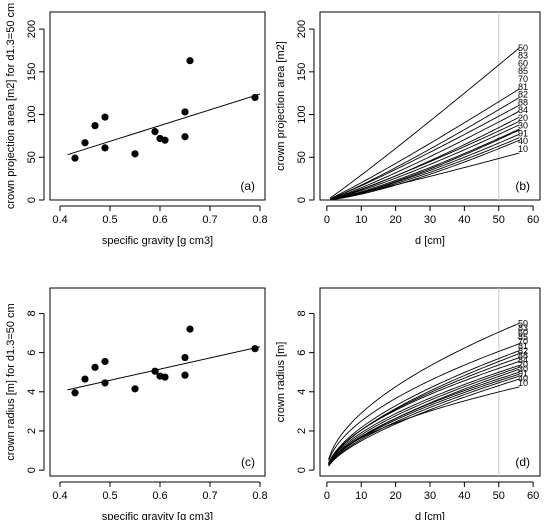 The width and height of the screenshot is (550, 520). What do you see at coordinates (327, 220) in the screenshot?
I see `x-tick-label: 0` at bounding box center [327, 220].